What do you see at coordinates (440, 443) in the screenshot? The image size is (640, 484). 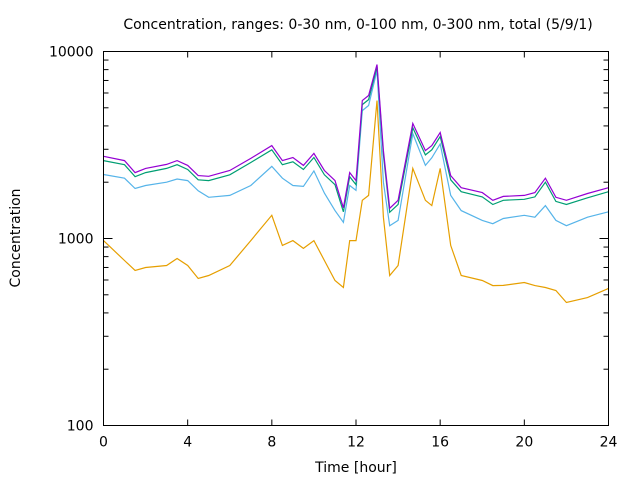 I see `x-tick-label: 16` at bounding box center [440, 443].